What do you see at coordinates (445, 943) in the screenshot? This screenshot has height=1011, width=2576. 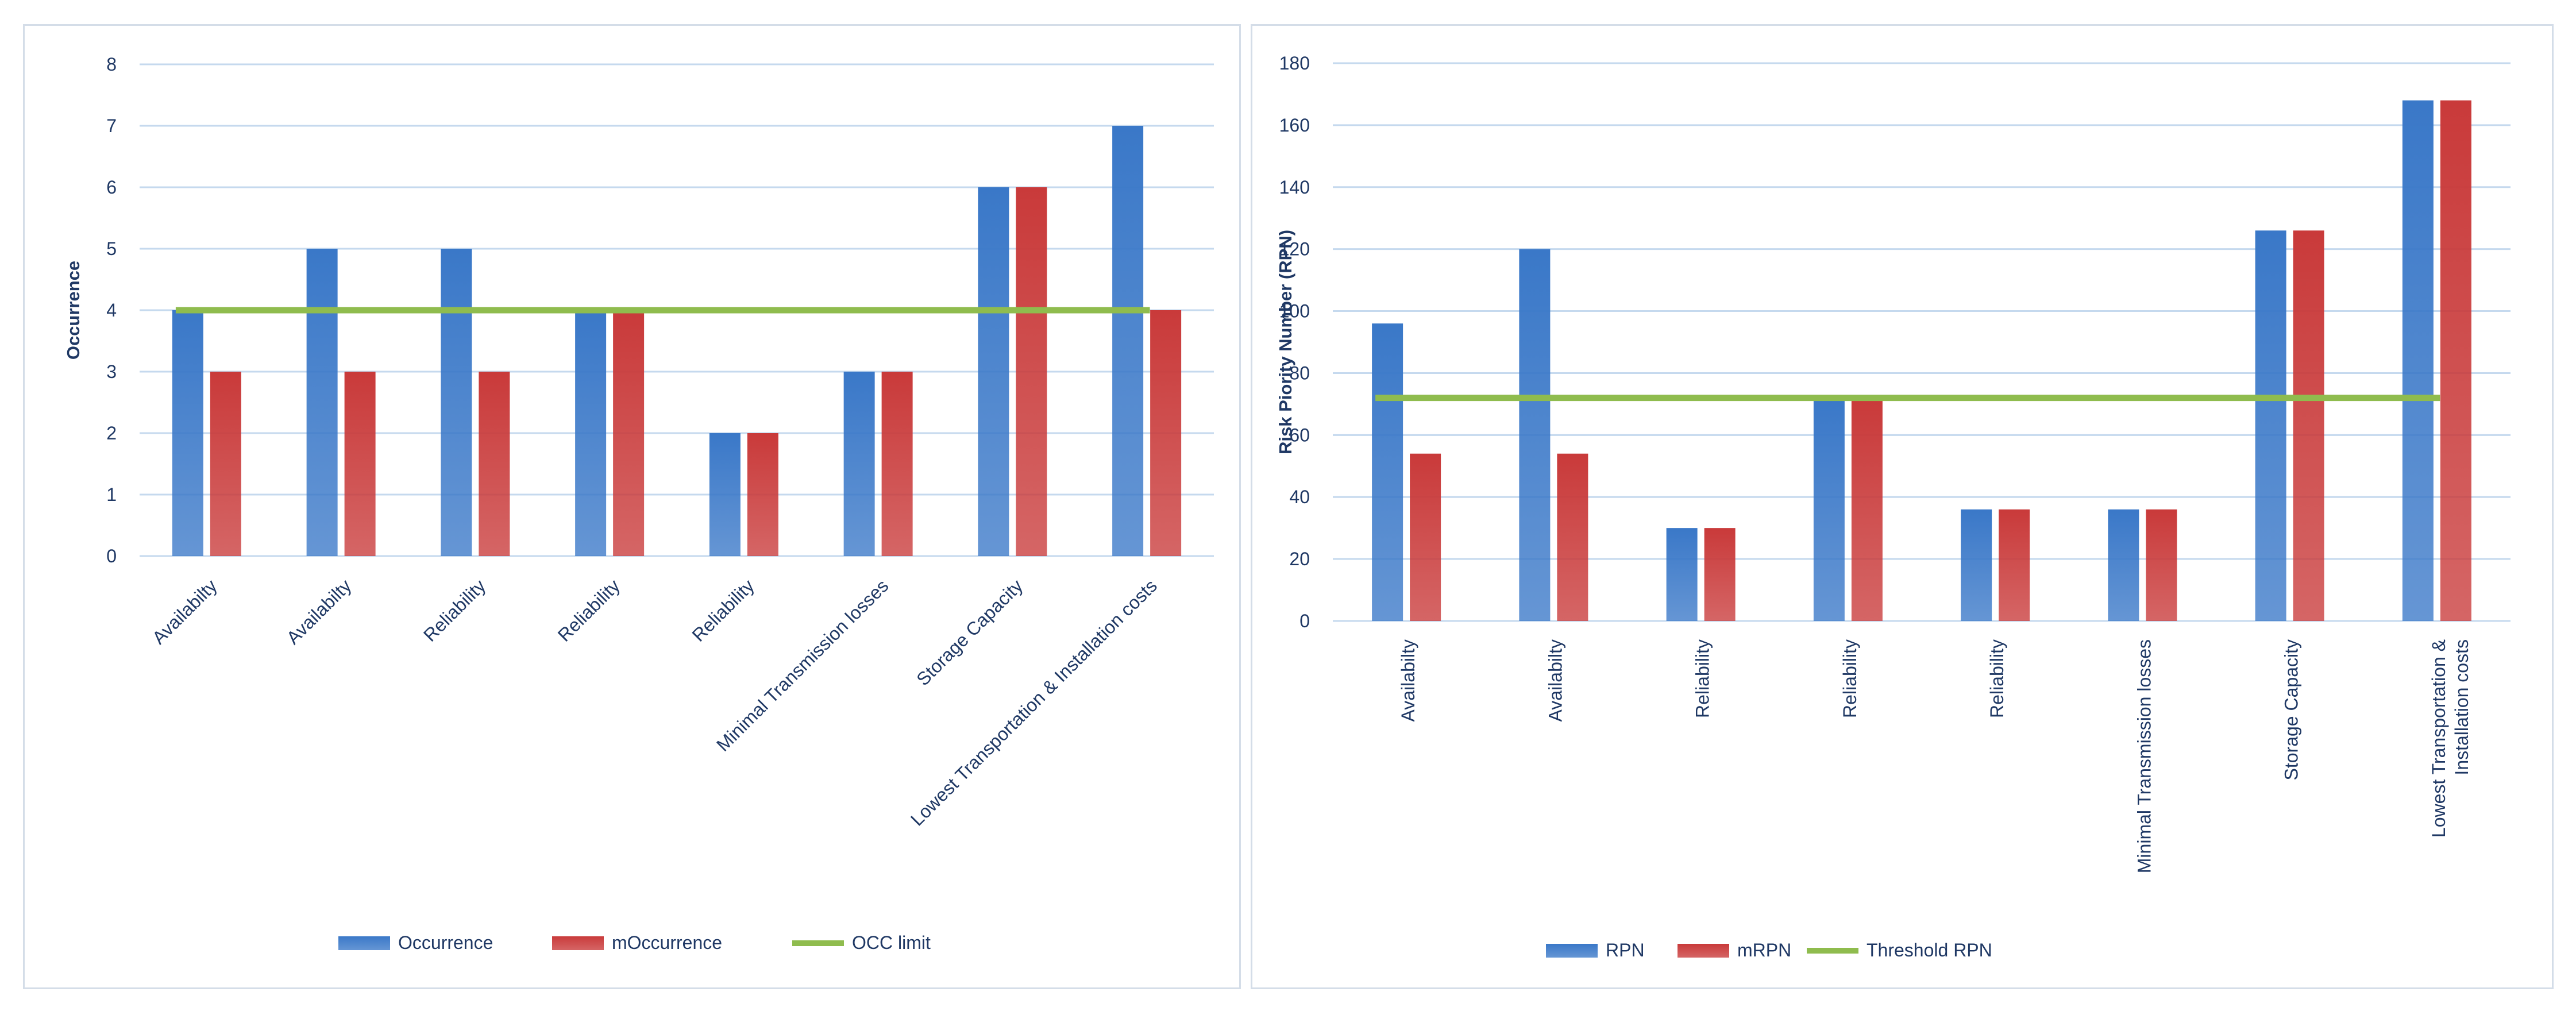 I see `0-legend-label: Occurrence` at bounding box center [445, 943].